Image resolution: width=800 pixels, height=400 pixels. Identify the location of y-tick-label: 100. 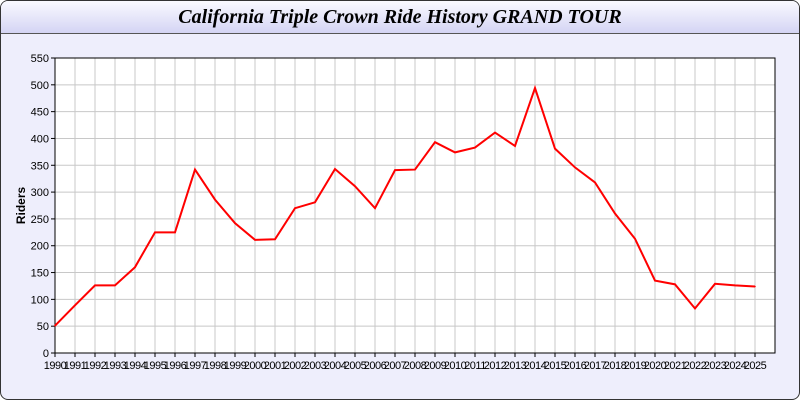
(40, 300).